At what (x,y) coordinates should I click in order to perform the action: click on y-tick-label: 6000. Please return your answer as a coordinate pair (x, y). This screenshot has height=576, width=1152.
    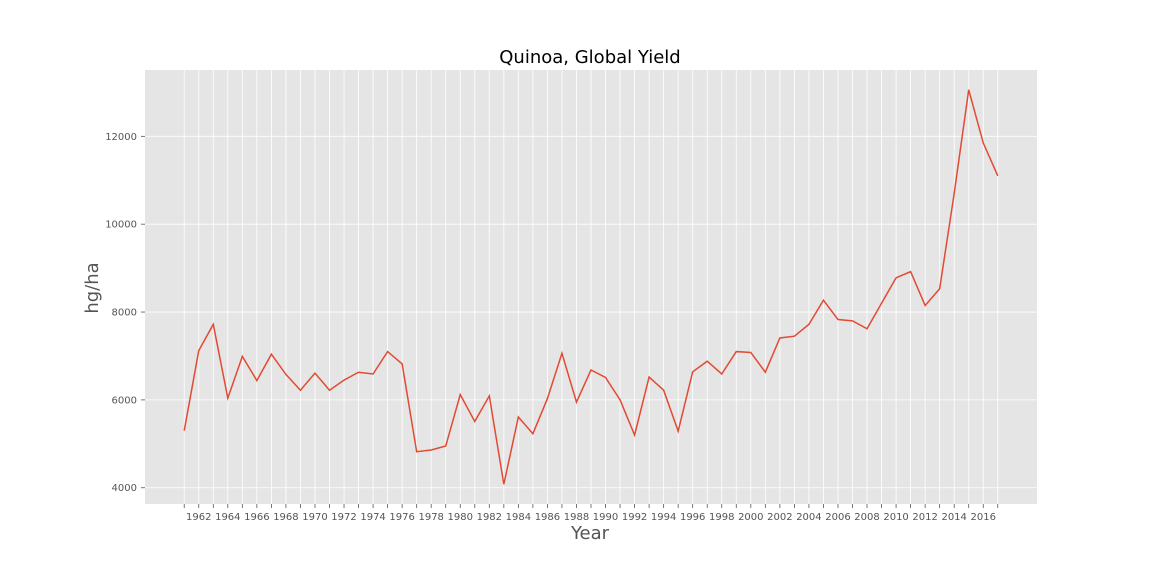
    Looking at the image, I should click on (124, 400).